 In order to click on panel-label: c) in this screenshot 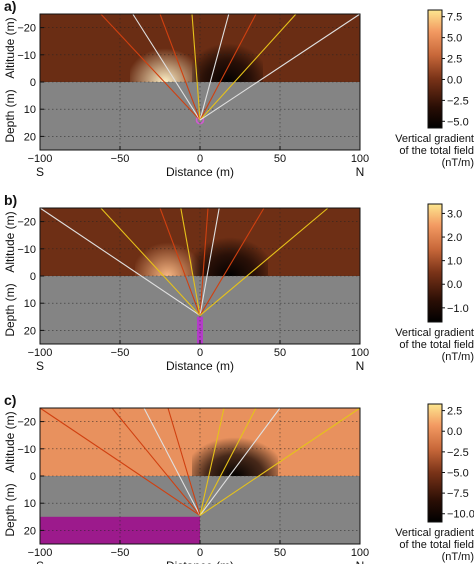, I will do `click(10, 400)`.